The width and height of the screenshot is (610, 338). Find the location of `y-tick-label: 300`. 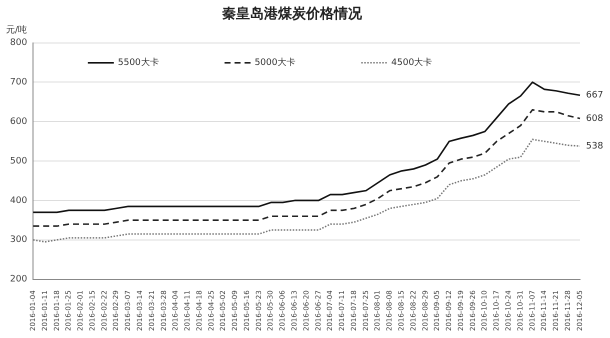

y-tick-label: 300 is located at coordinates (19, 240).